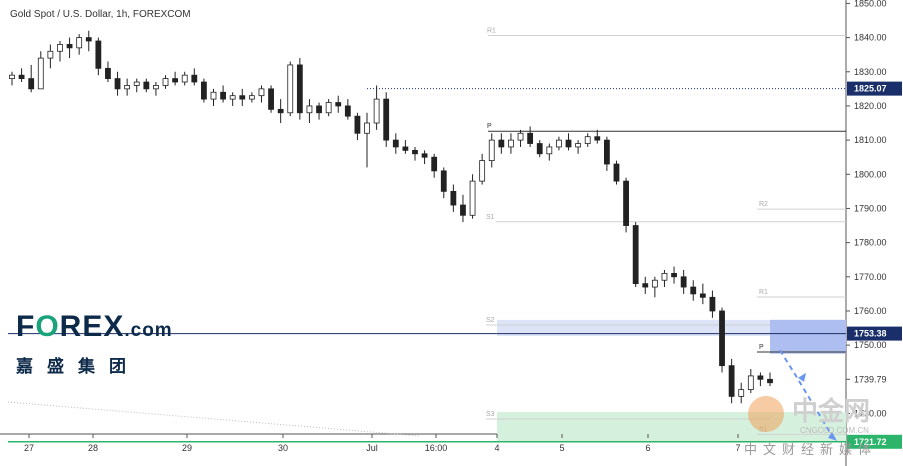 The width and height of the screenshot is (903, 466). I want to click on y-tick-label: 1790.00, so click(870, 208).